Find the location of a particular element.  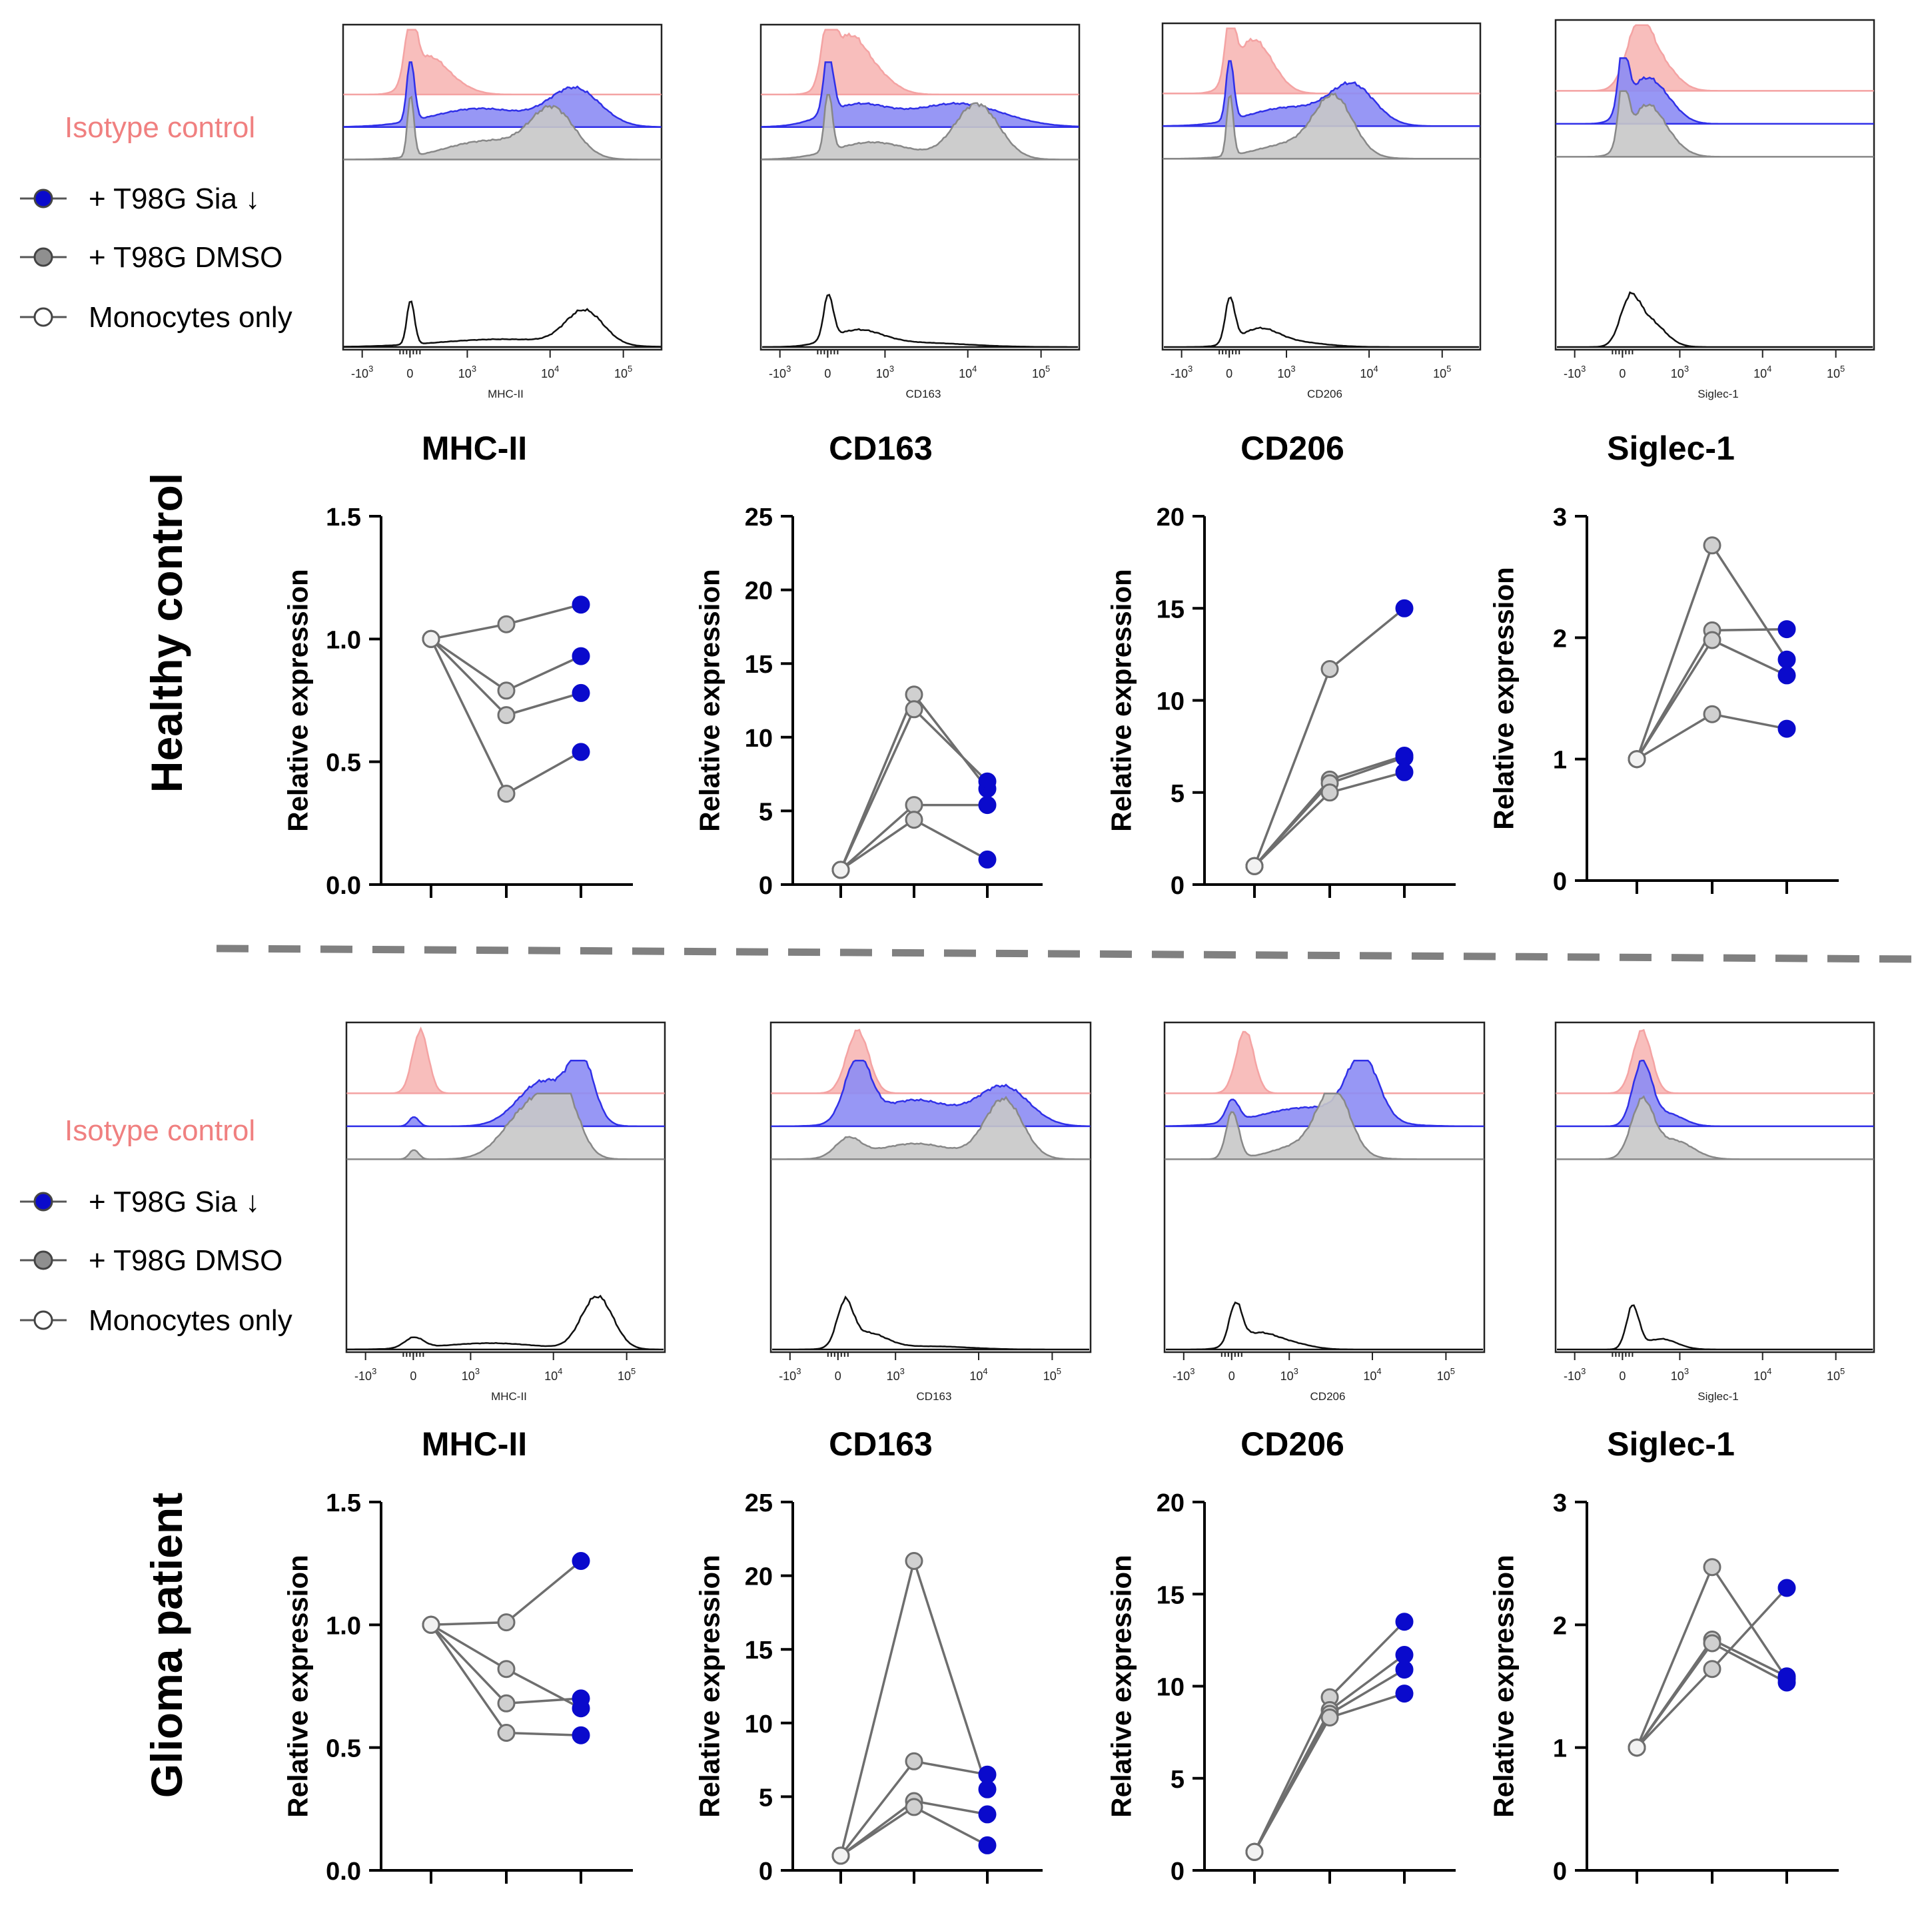

chart-title: CD206 is located at coordinates (1292, 448).